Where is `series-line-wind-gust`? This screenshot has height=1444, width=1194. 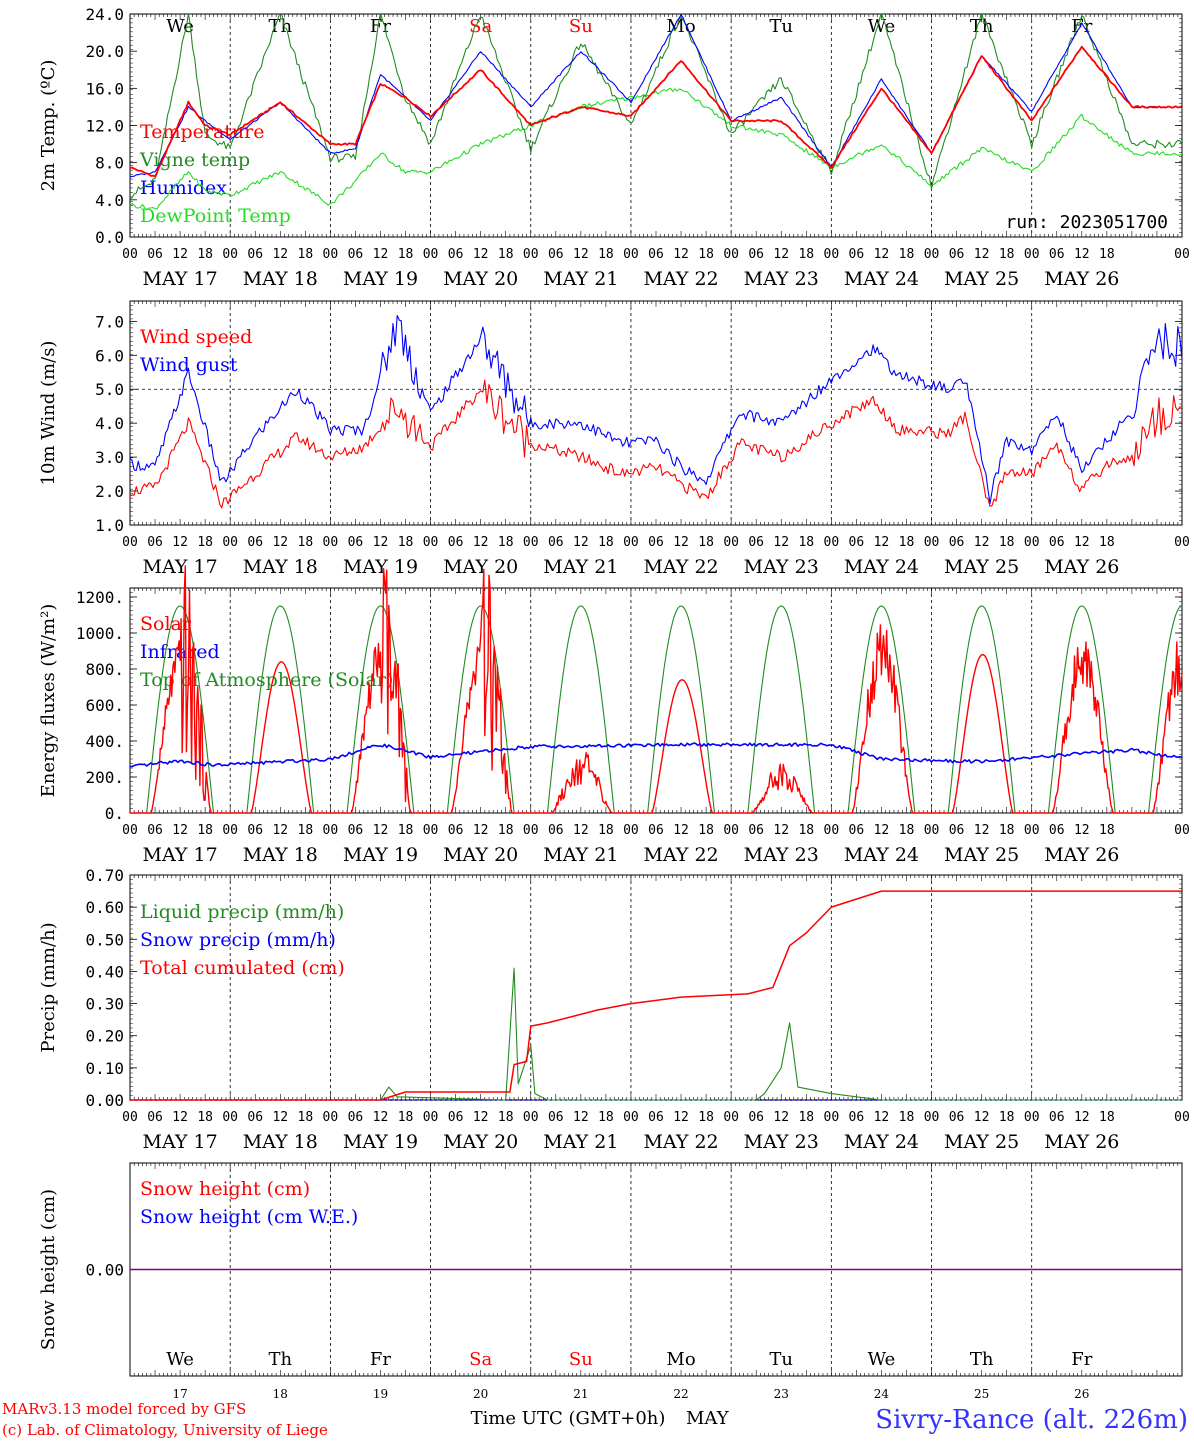 series-line-wind-gust is located at coordinates (656, 409).